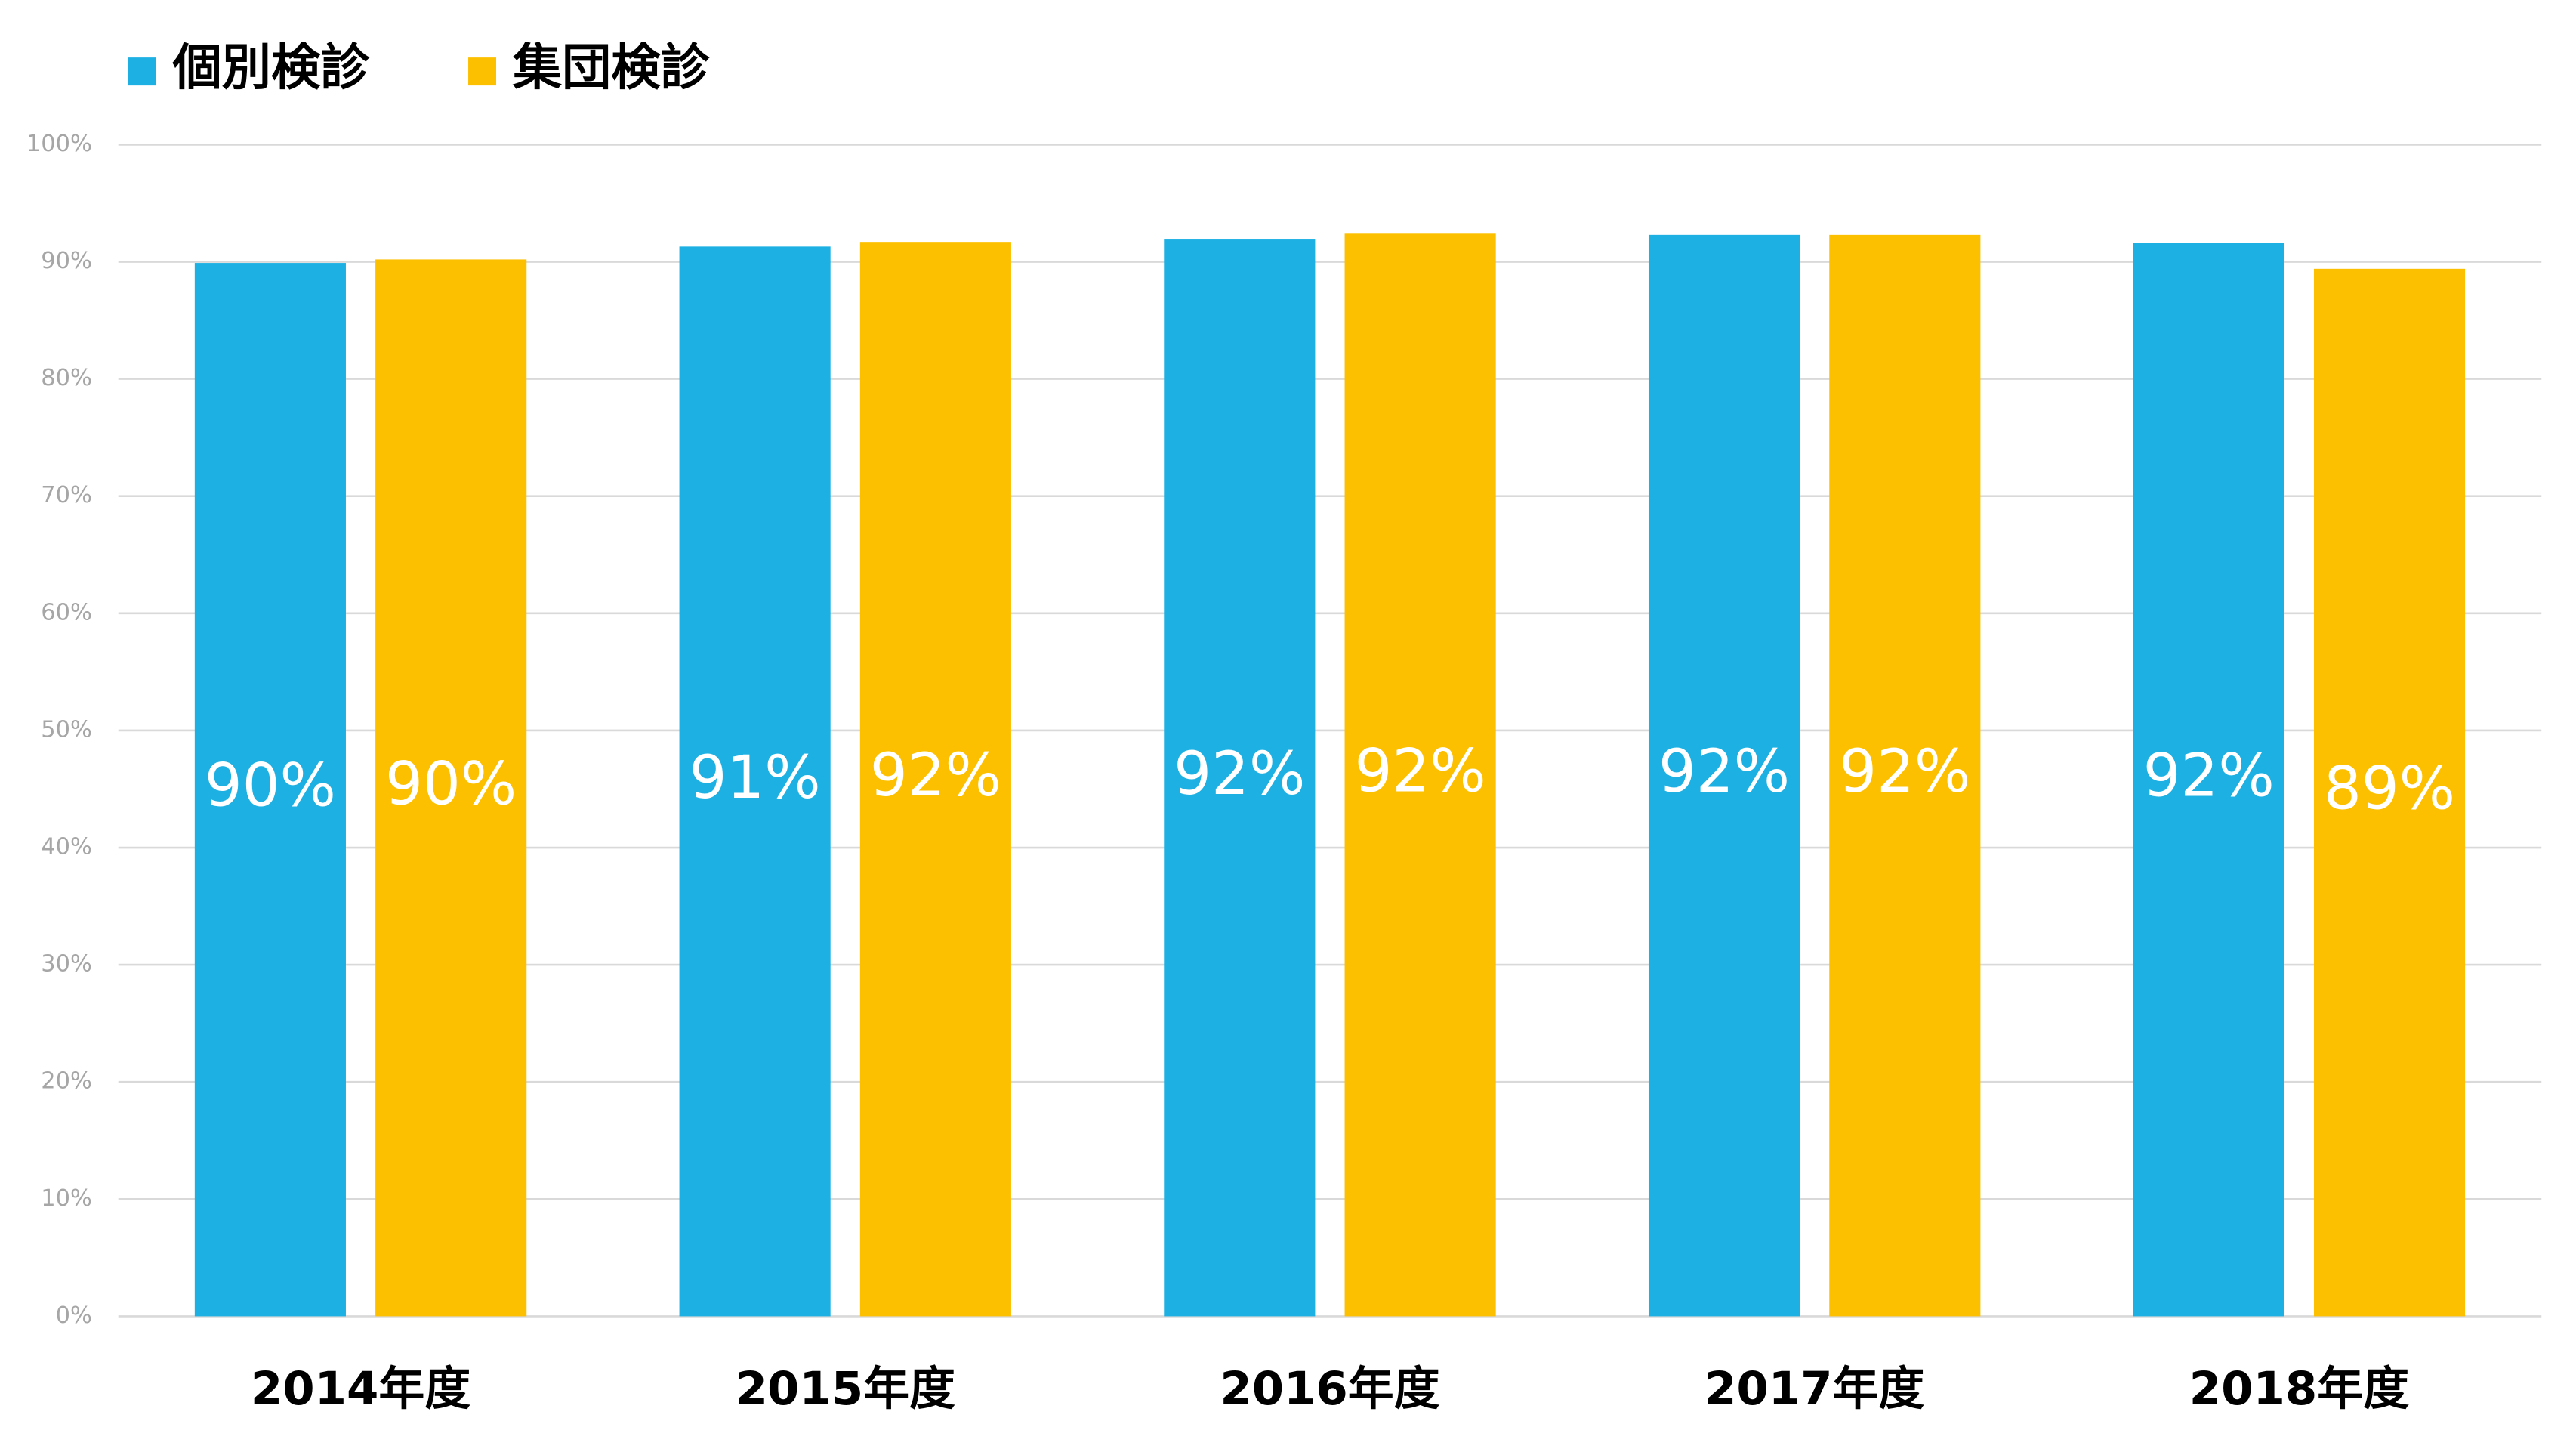 Image resolution: width=2576 pixels, height=1455 pixels. I want to click on y-tick-label: 60%, so click(66, 612).